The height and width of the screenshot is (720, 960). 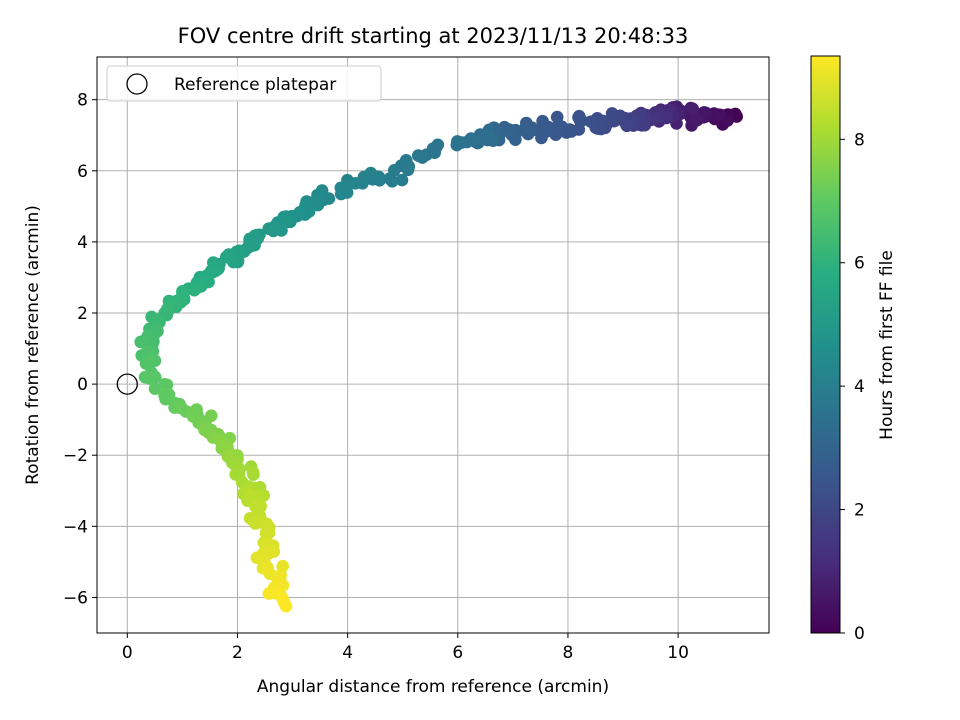 What do you see at coordinates (852, 387) in the screenshot?
I see `colorbar-ticks: 0 2 4 6 8` at bounding box center [852, 387].